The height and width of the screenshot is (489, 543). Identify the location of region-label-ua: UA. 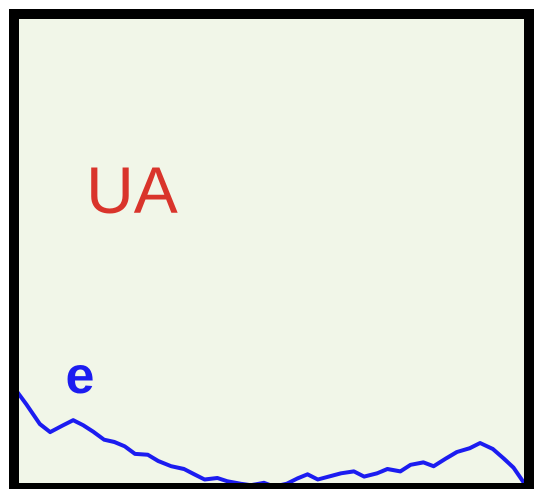
(132, 190).